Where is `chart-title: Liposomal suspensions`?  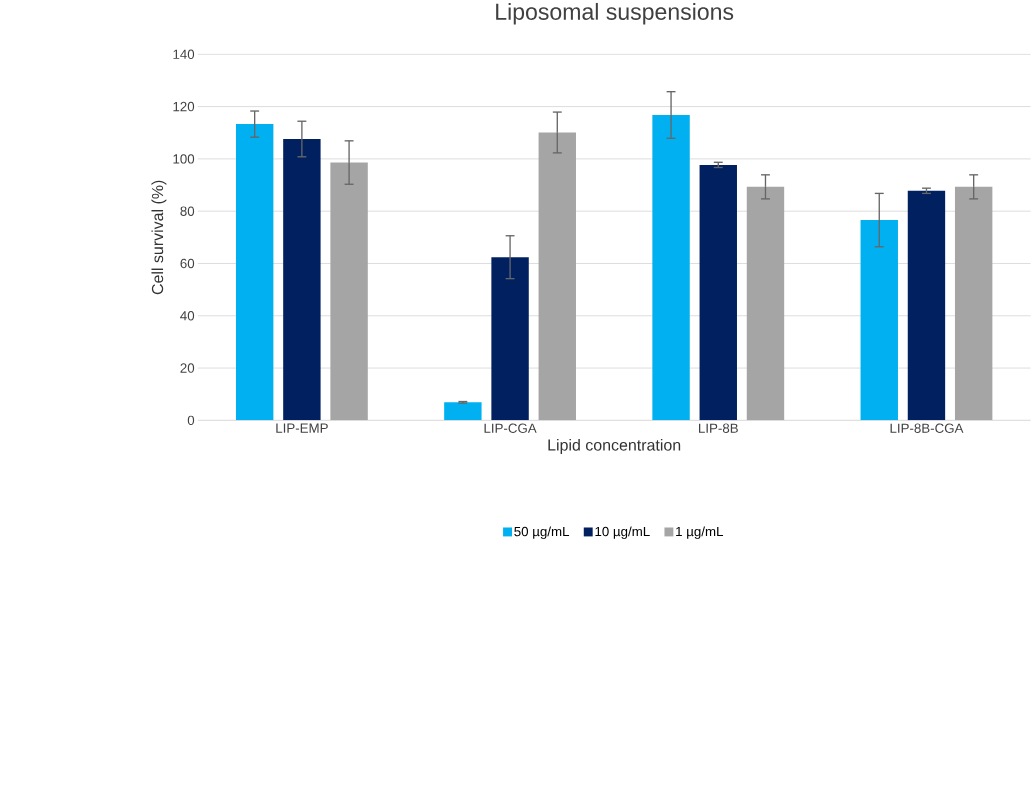 chart-title: Liposomal suspensions is located at coordinates (615, 13).